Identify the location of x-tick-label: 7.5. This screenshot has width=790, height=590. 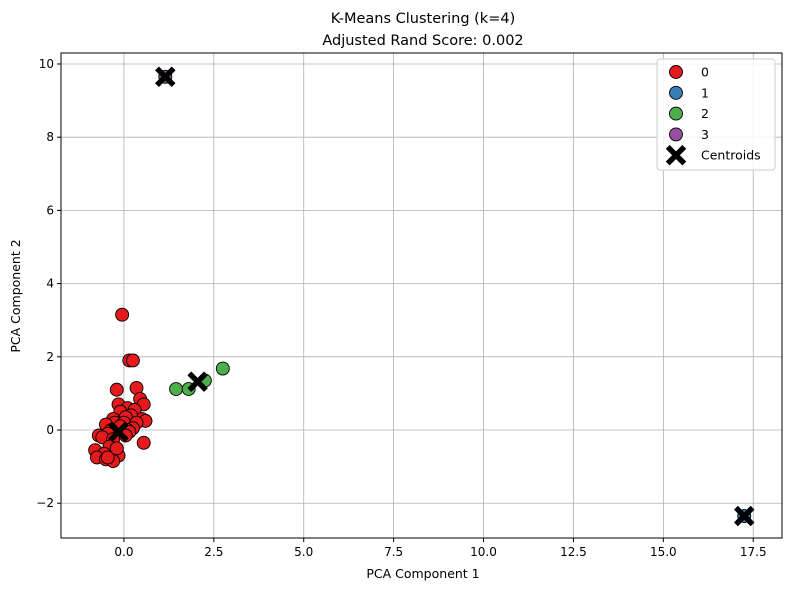
(393, 552).